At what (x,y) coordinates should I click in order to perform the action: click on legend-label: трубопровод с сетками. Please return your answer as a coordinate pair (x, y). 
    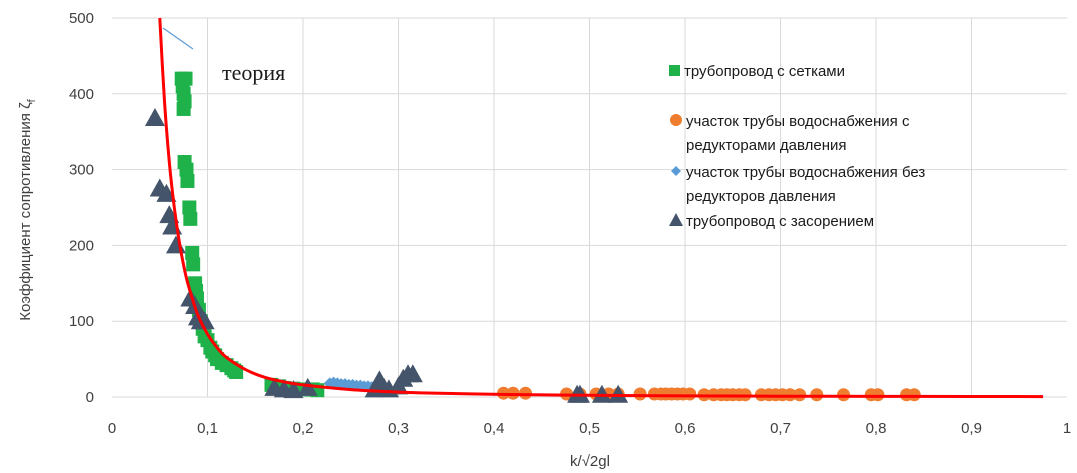
    Looking at the image, I should click on (764, 71).